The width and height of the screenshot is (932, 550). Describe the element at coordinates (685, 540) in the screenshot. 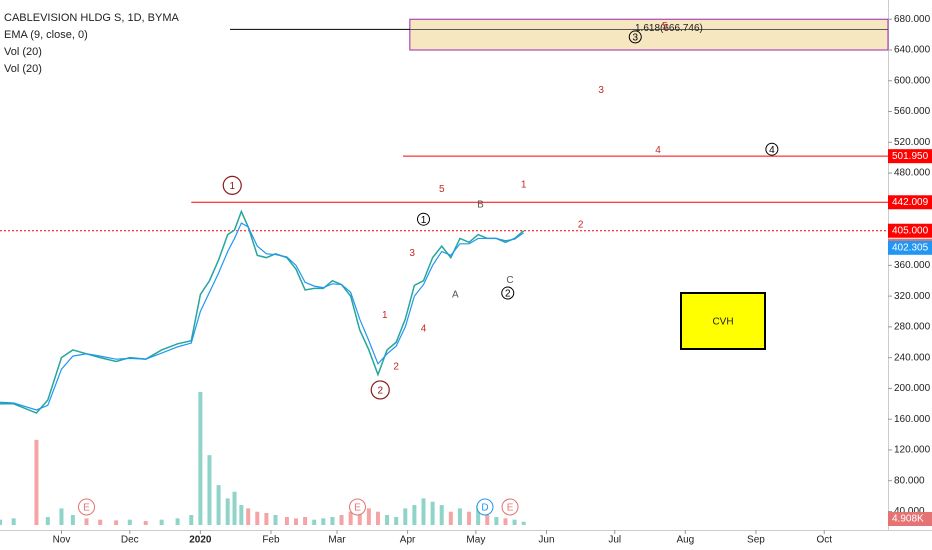

I see `x-tick-label: Aug` at that location.